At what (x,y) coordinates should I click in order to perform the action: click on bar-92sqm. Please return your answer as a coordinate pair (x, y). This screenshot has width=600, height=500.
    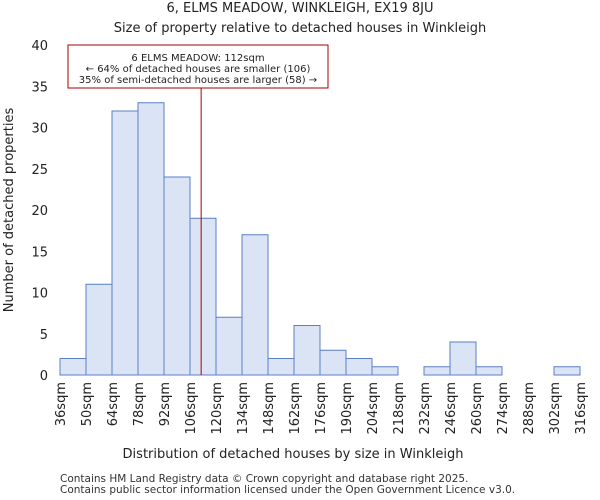
    Looking at the image, I should click on (177, 276).